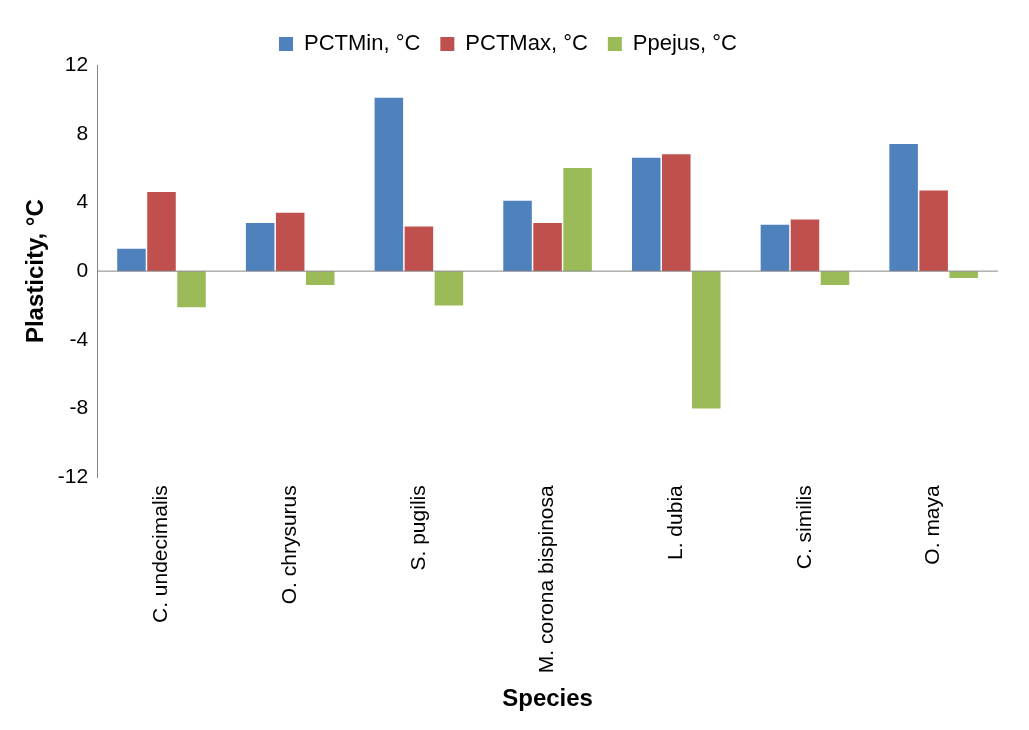  I want to click on y-tick-label: 4, so click(82, 201).